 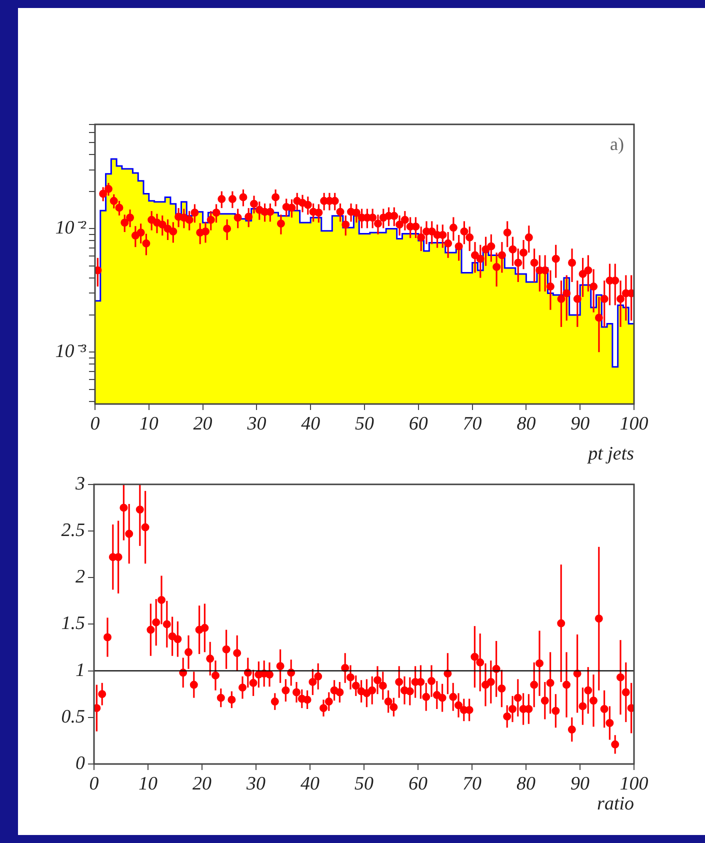 I want to click on y-tick-label: 10⁻³, so click(x=70, y=351).